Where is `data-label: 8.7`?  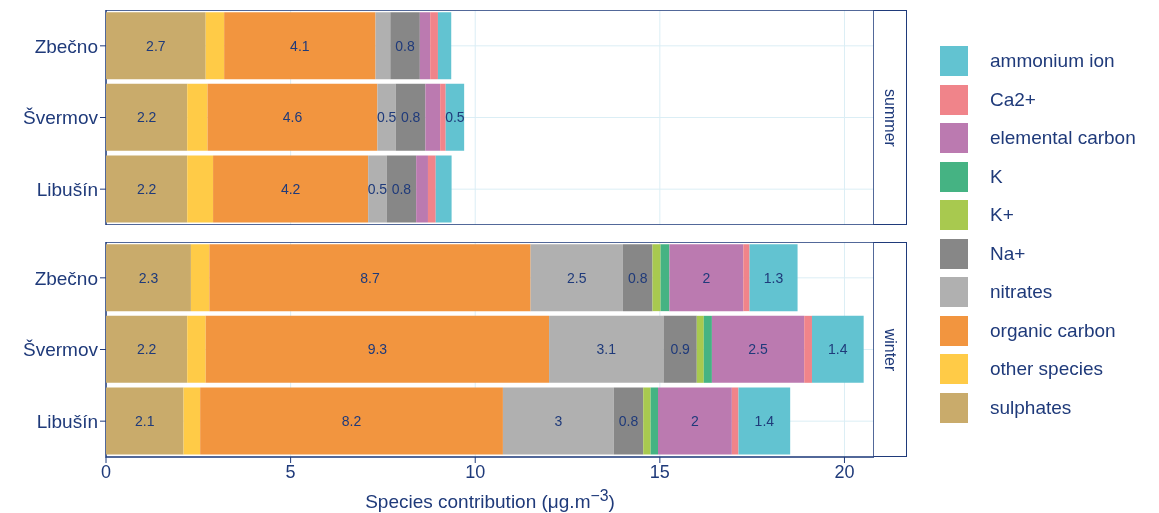
data-label: 8.7 is located at coordinates (370, 277).